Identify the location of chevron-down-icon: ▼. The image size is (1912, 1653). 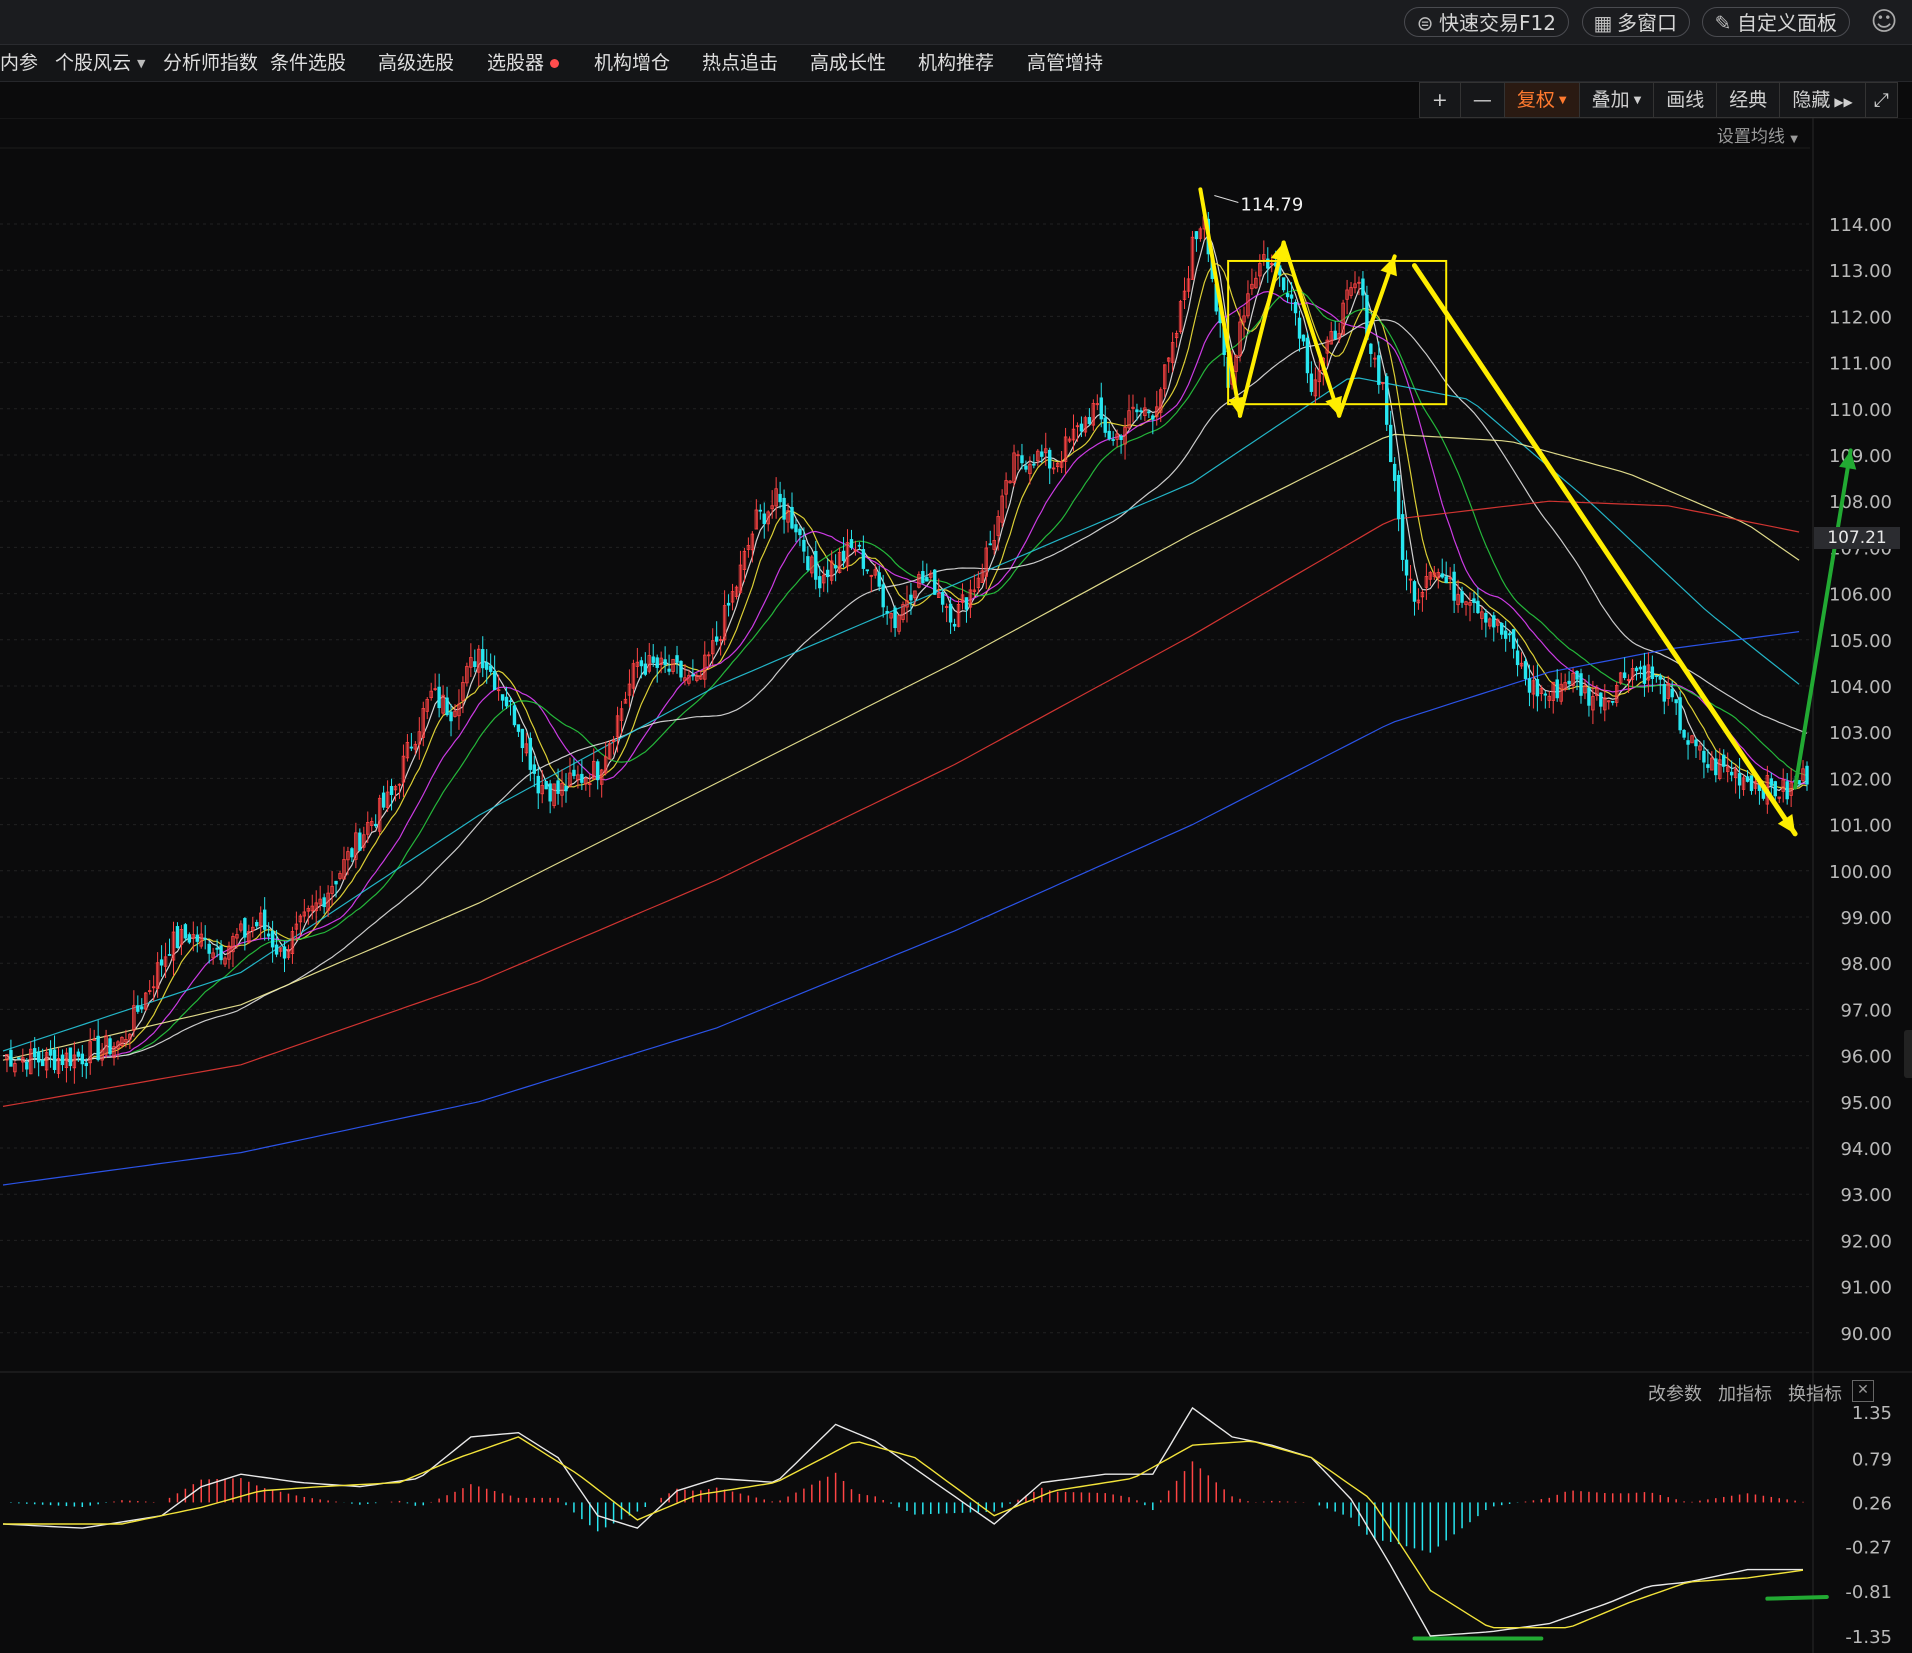
(1637, 100).